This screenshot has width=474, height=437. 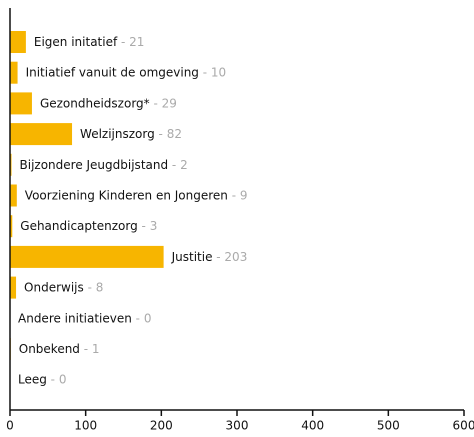 I want to click on x-tick-label: 300, so click(x=237, y=426).